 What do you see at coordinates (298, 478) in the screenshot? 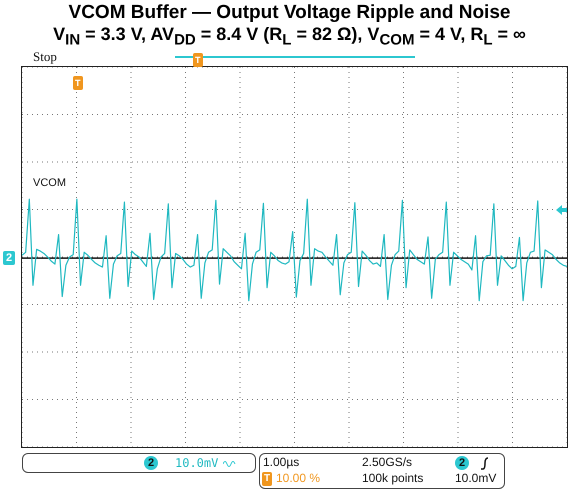
I see `text: 10.00 %` at bounding box center [298, 478].